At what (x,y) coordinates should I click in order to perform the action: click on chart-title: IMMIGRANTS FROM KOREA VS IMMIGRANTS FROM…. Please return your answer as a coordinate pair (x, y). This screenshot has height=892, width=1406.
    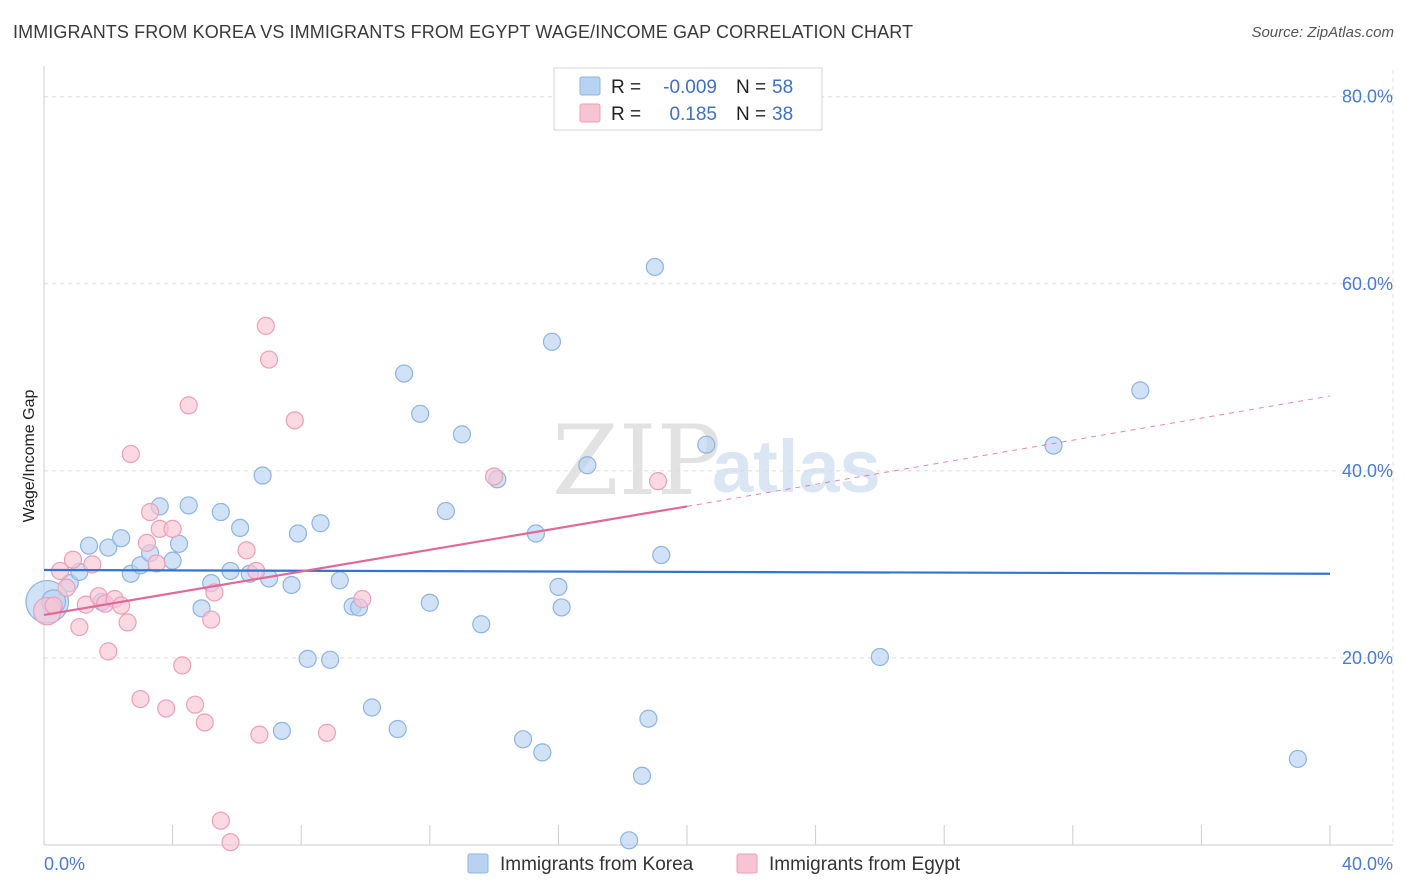
    Looking at the image, I should click on (463, 32).